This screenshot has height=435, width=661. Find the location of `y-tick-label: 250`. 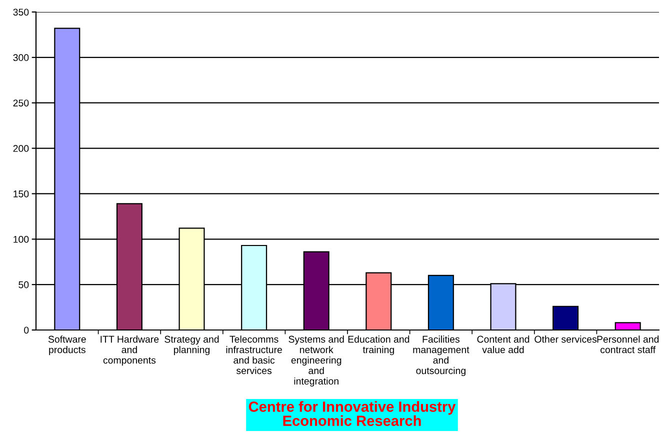

y-tick-label: 250 is located at coordinates (21, 103).